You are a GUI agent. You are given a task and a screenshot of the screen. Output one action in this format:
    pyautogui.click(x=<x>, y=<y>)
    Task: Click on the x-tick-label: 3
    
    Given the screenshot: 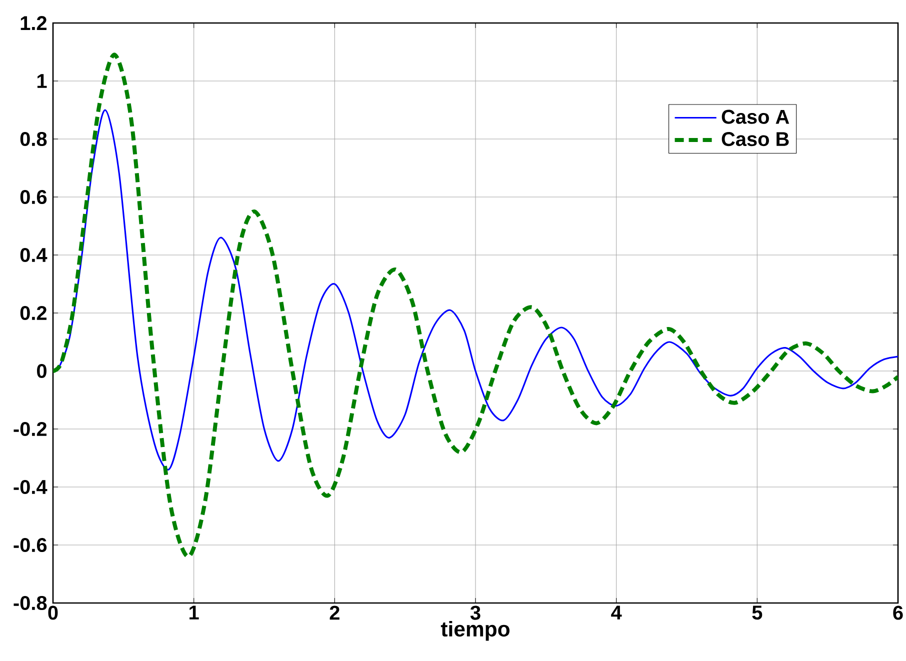 What is the action you would take?
    pyautogui.click(x=475, y=613)
    